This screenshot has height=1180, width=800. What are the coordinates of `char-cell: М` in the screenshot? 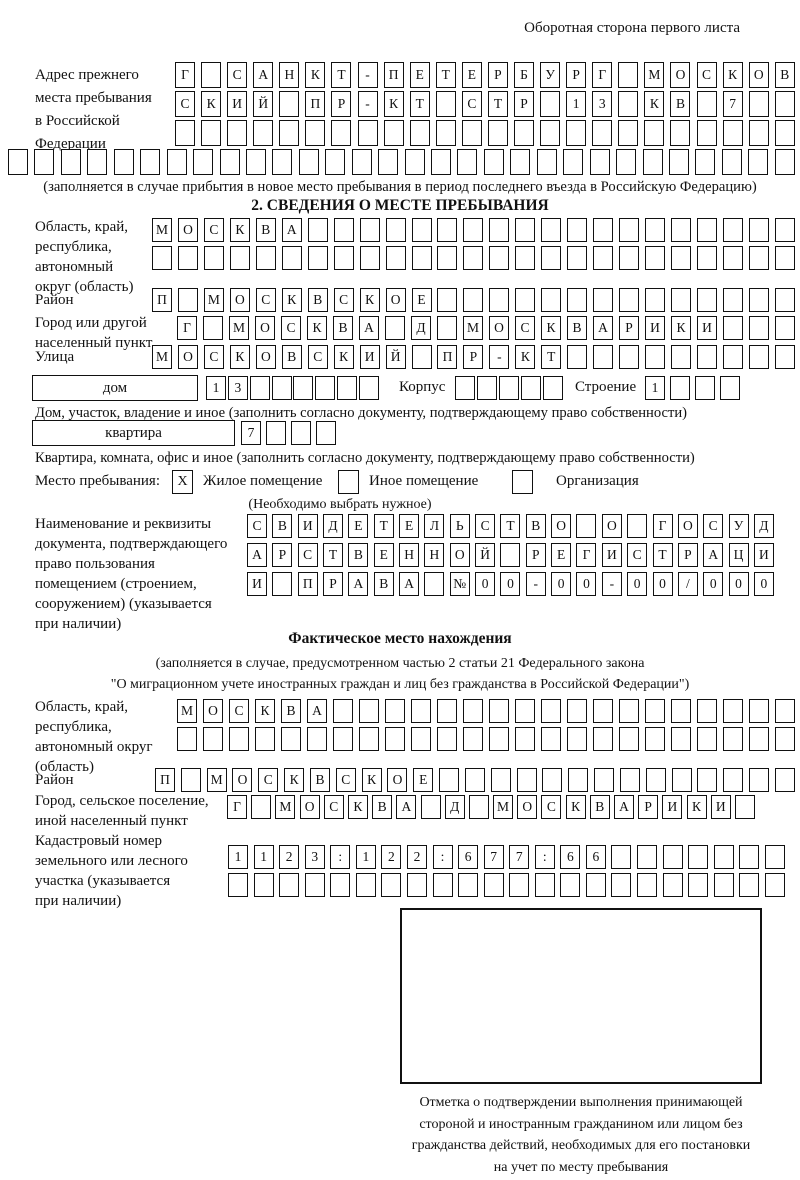 It's located at (503, 807).